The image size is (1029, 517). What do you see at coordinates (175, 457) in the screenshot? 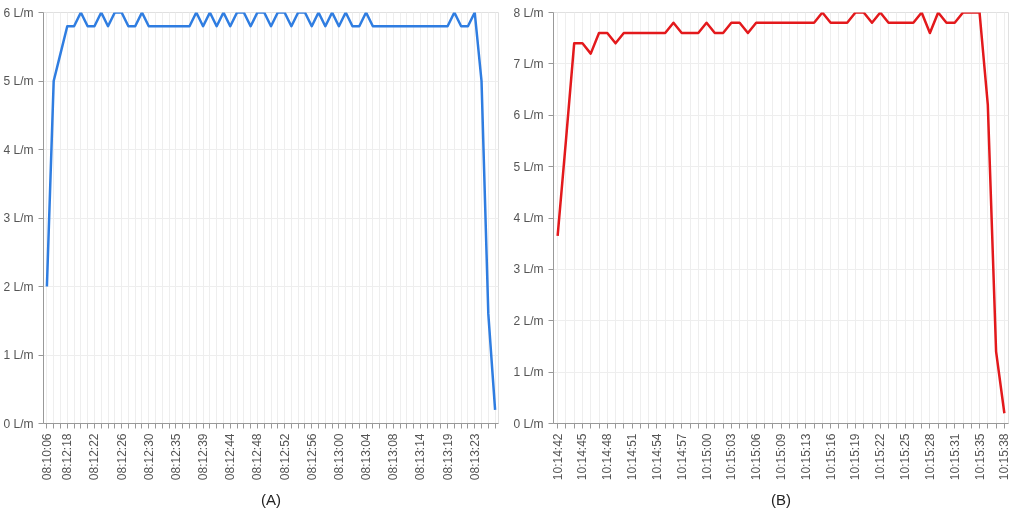
I see `x-tick-label: 08:12:35` at bounding box center [175, 457].